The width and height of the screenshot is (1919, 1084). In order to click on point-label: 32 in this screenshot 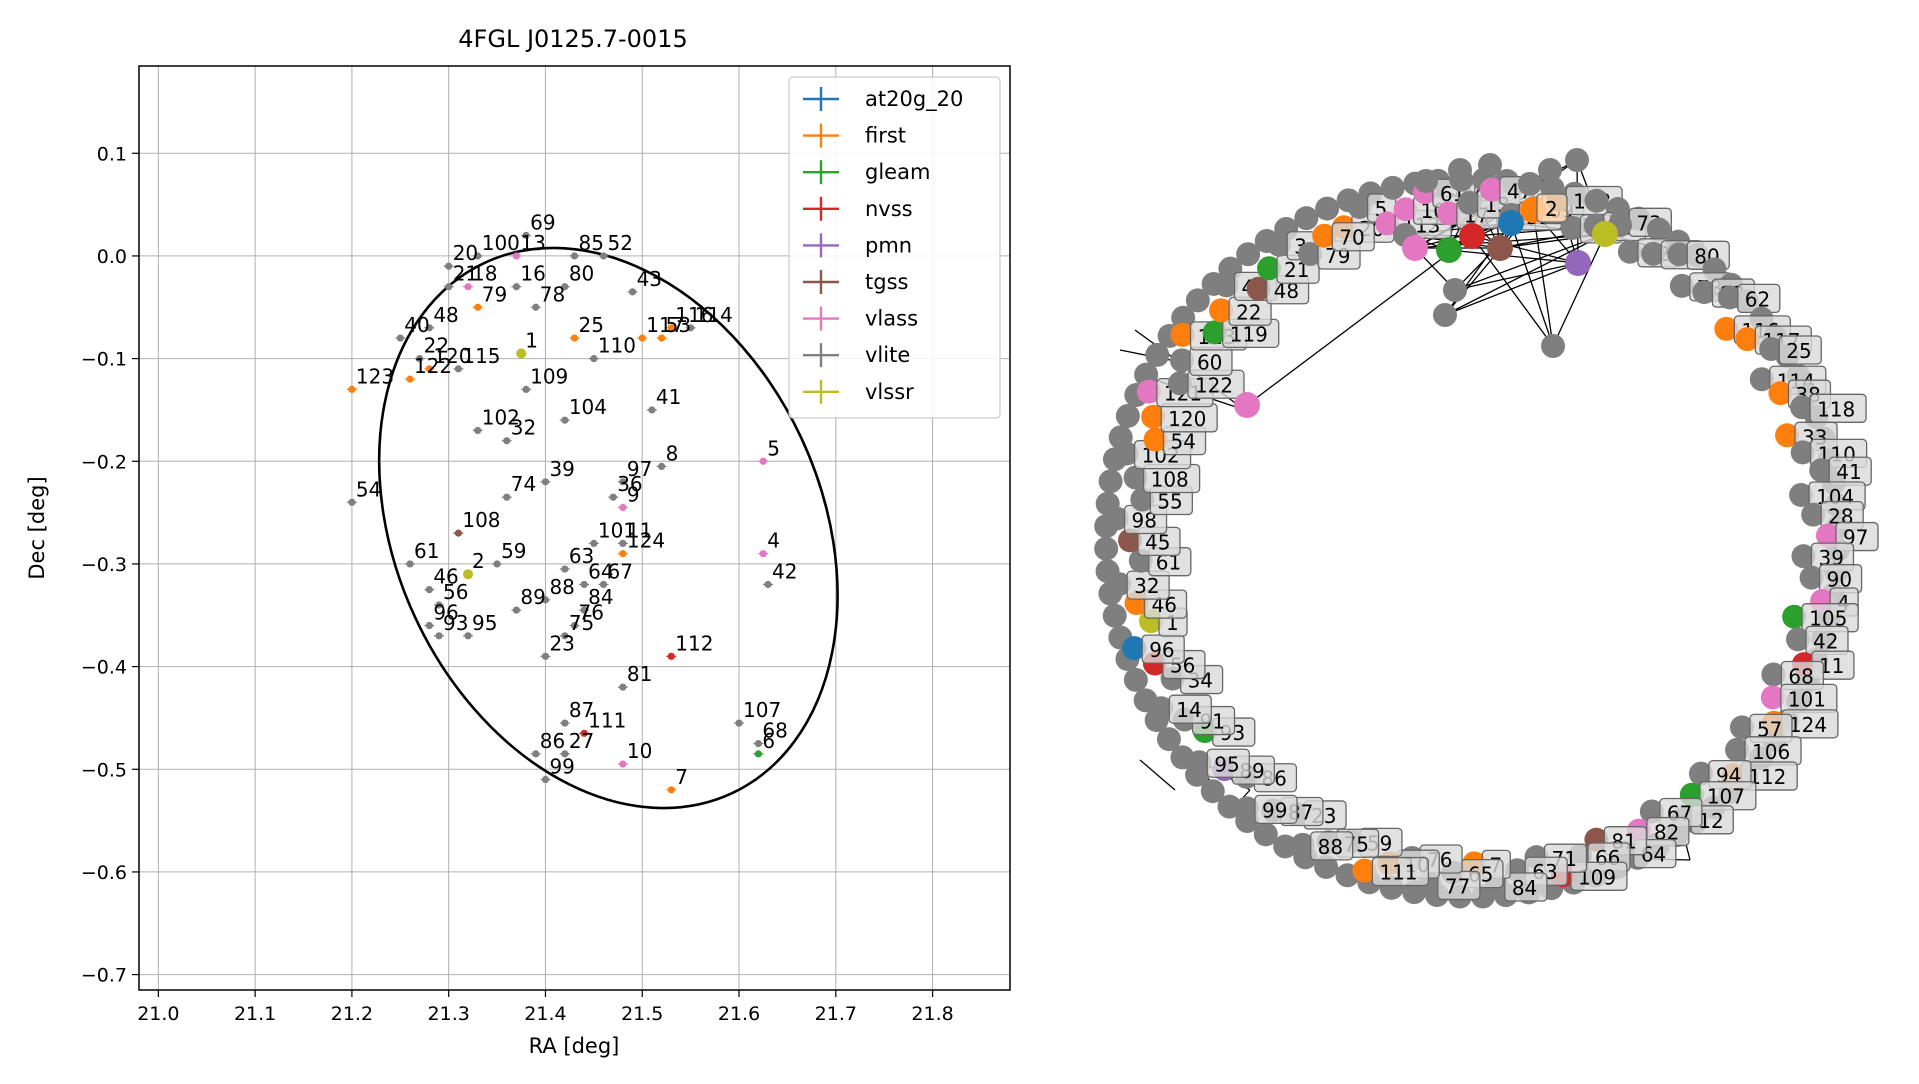, I will do `click(523, 428)`.